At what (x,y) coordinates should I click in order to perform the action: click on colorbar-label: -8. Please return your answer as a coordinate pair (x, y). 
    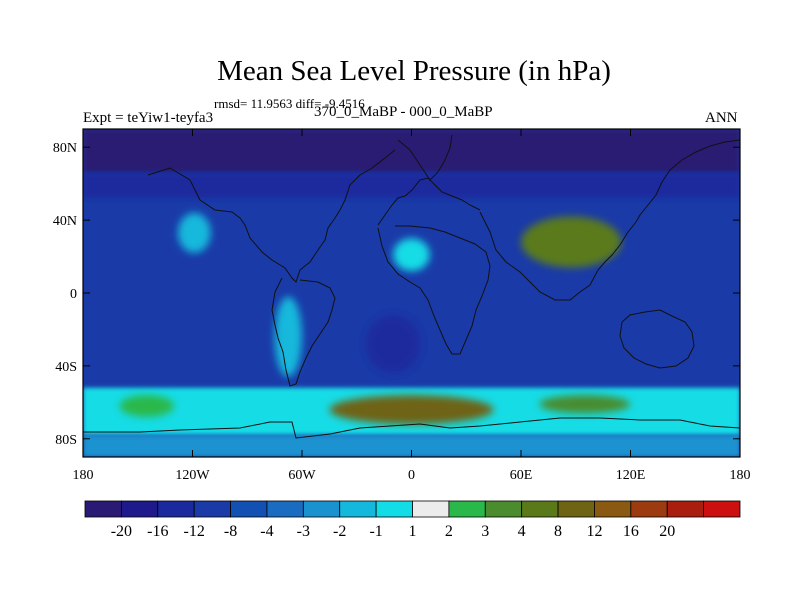
    Looking at the image, I should click on (230, 531).